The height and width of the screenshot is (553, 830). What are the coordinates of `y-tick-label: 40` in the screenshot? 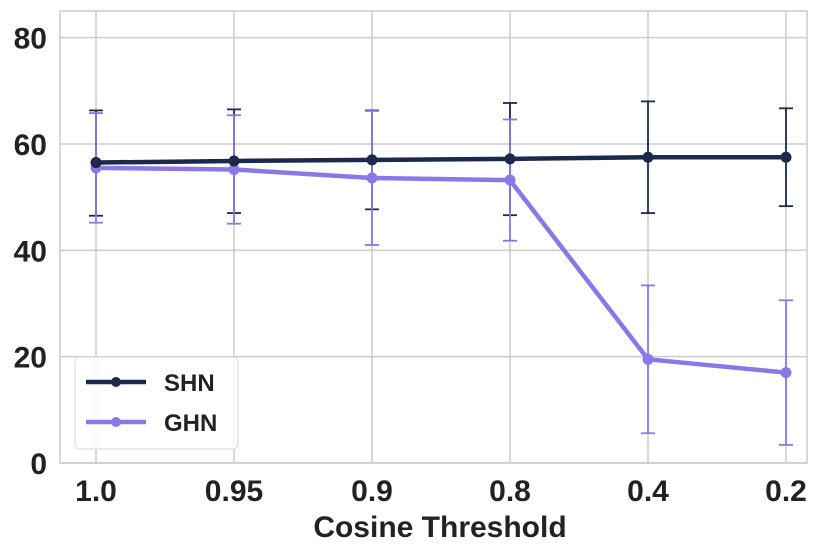 It's located at (30, 251).